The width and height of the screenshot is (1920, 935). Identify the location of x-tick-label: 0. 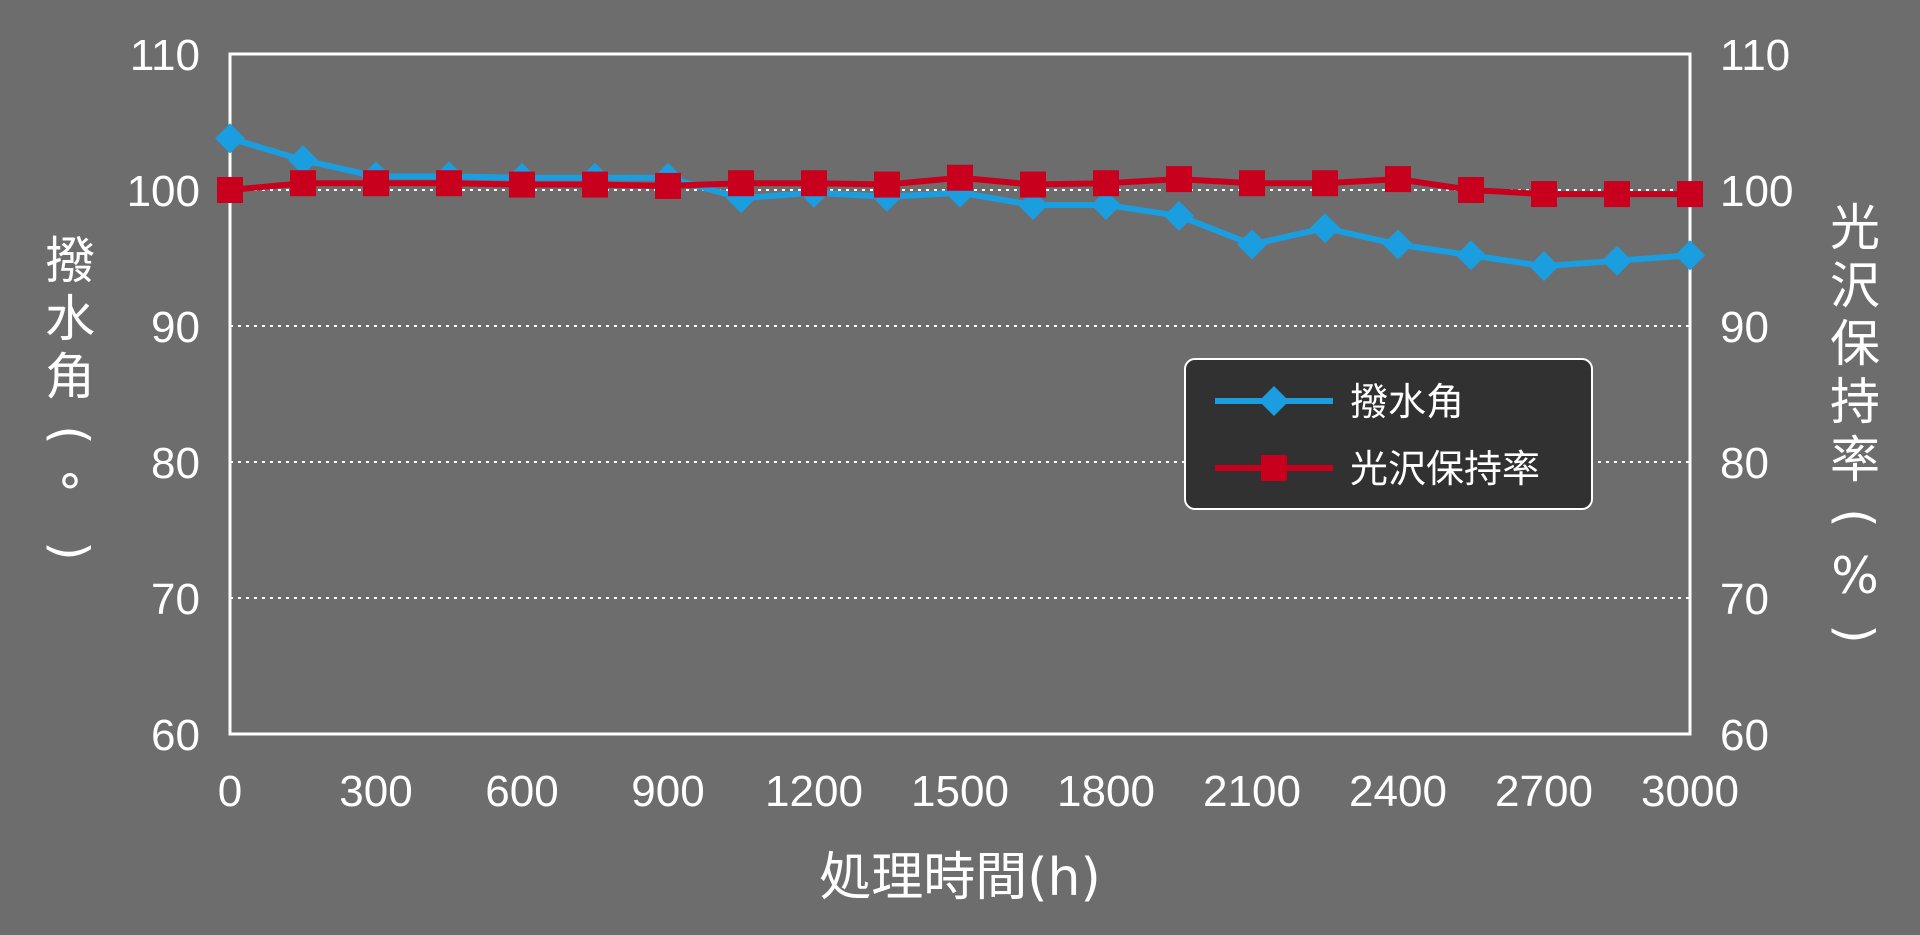
(230, 791).